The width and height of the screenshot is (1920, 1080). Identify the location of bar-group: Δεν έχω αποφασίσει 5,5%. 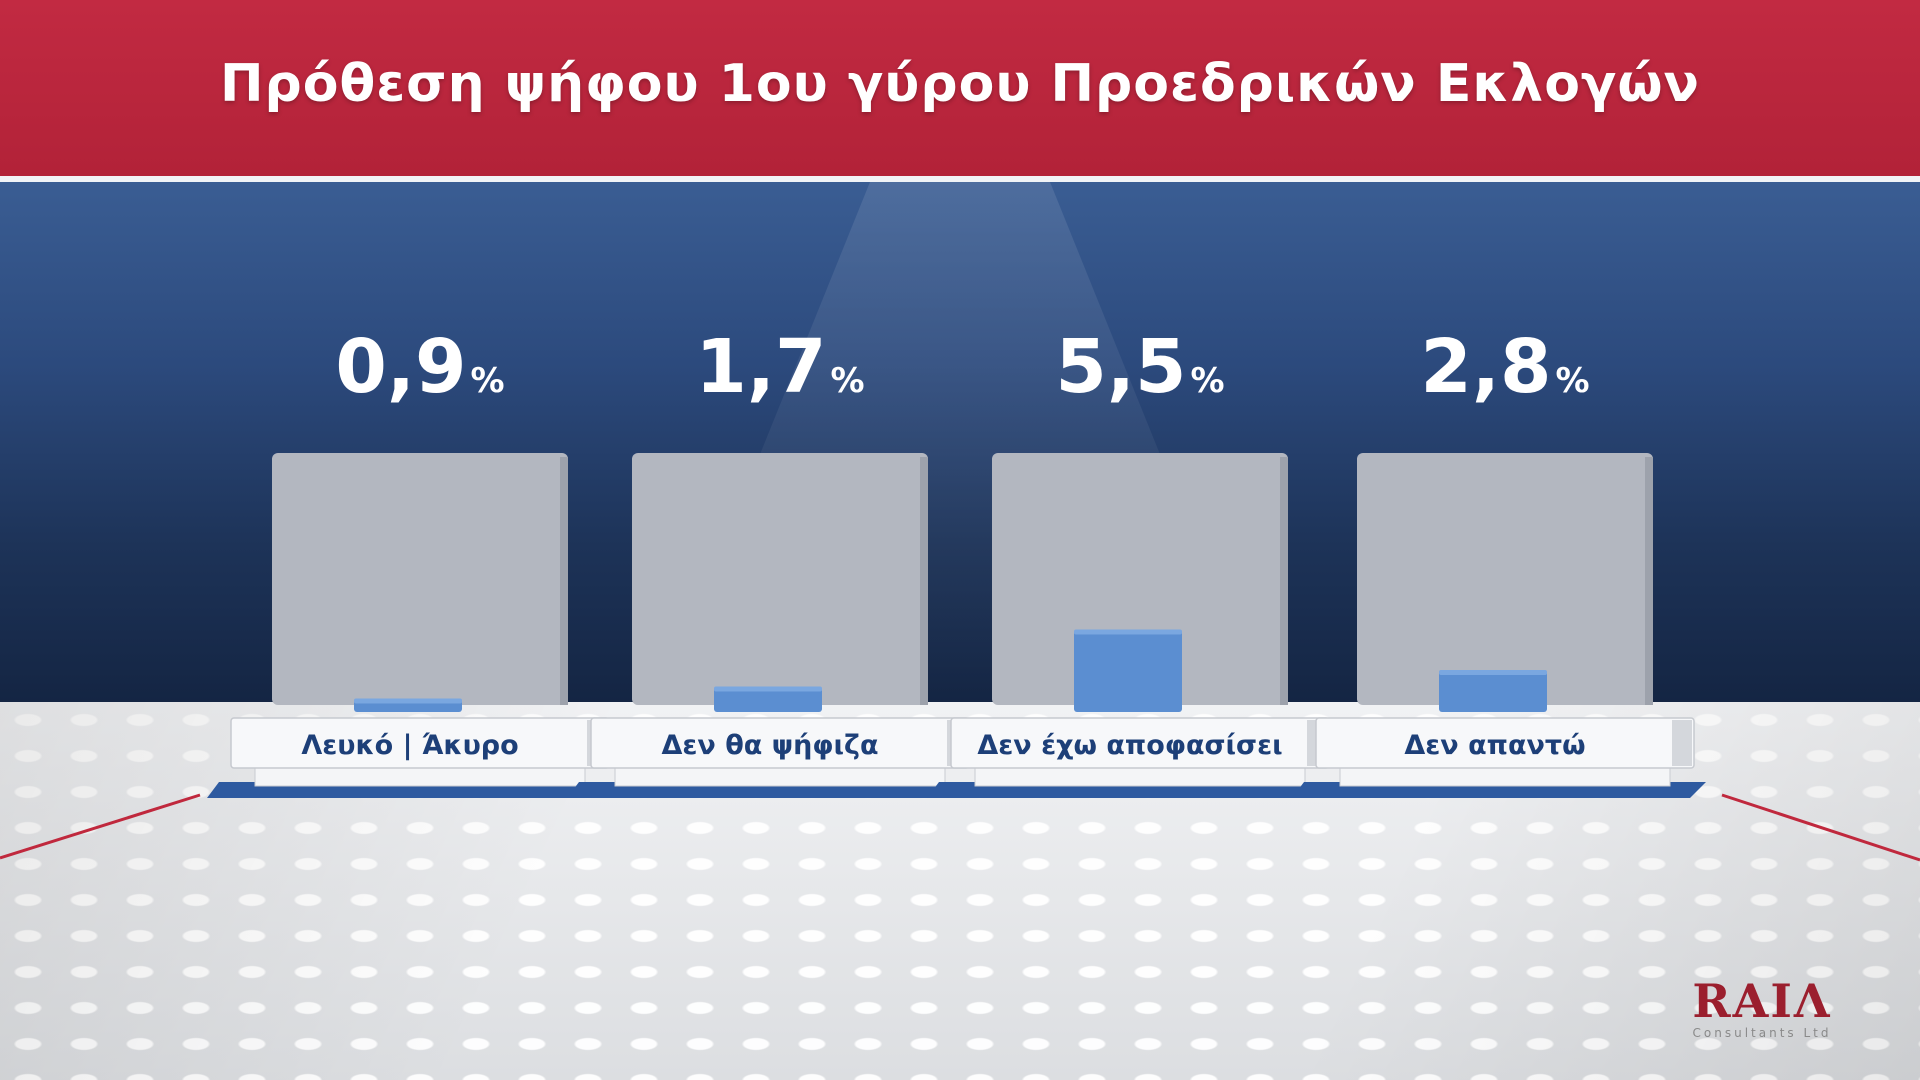
(1134, 561).